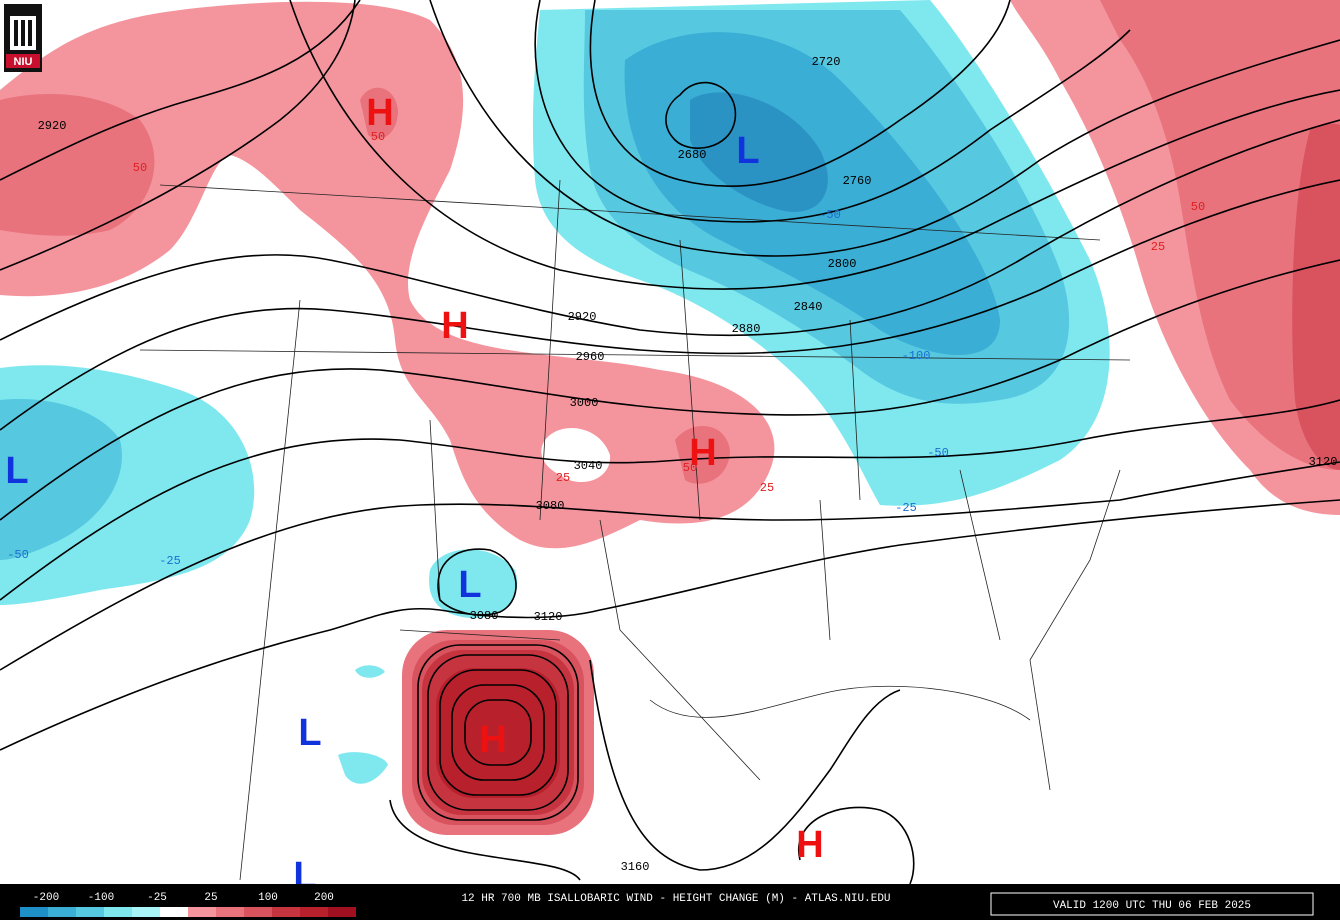 The image size is (1340, 920). Describe the element at coordinates (635, 867) in the screenshot. I see `height-label: 3160` at that location.